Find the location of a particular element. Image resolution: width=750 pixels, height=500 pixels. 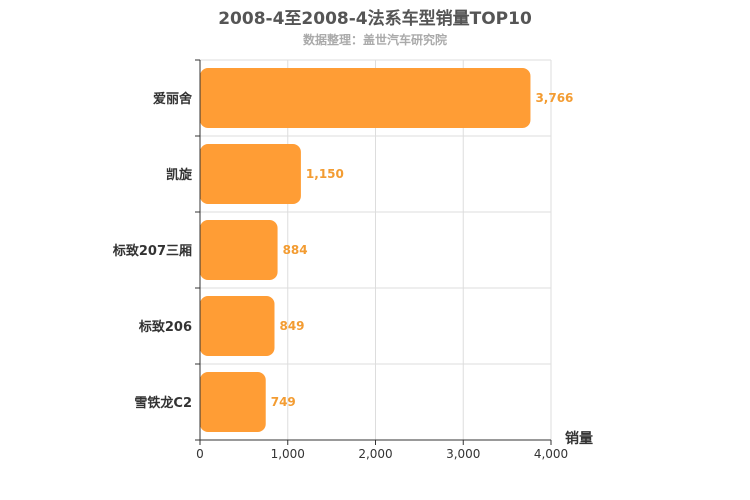

data-label: 749 is located at coordinates (283, 402).